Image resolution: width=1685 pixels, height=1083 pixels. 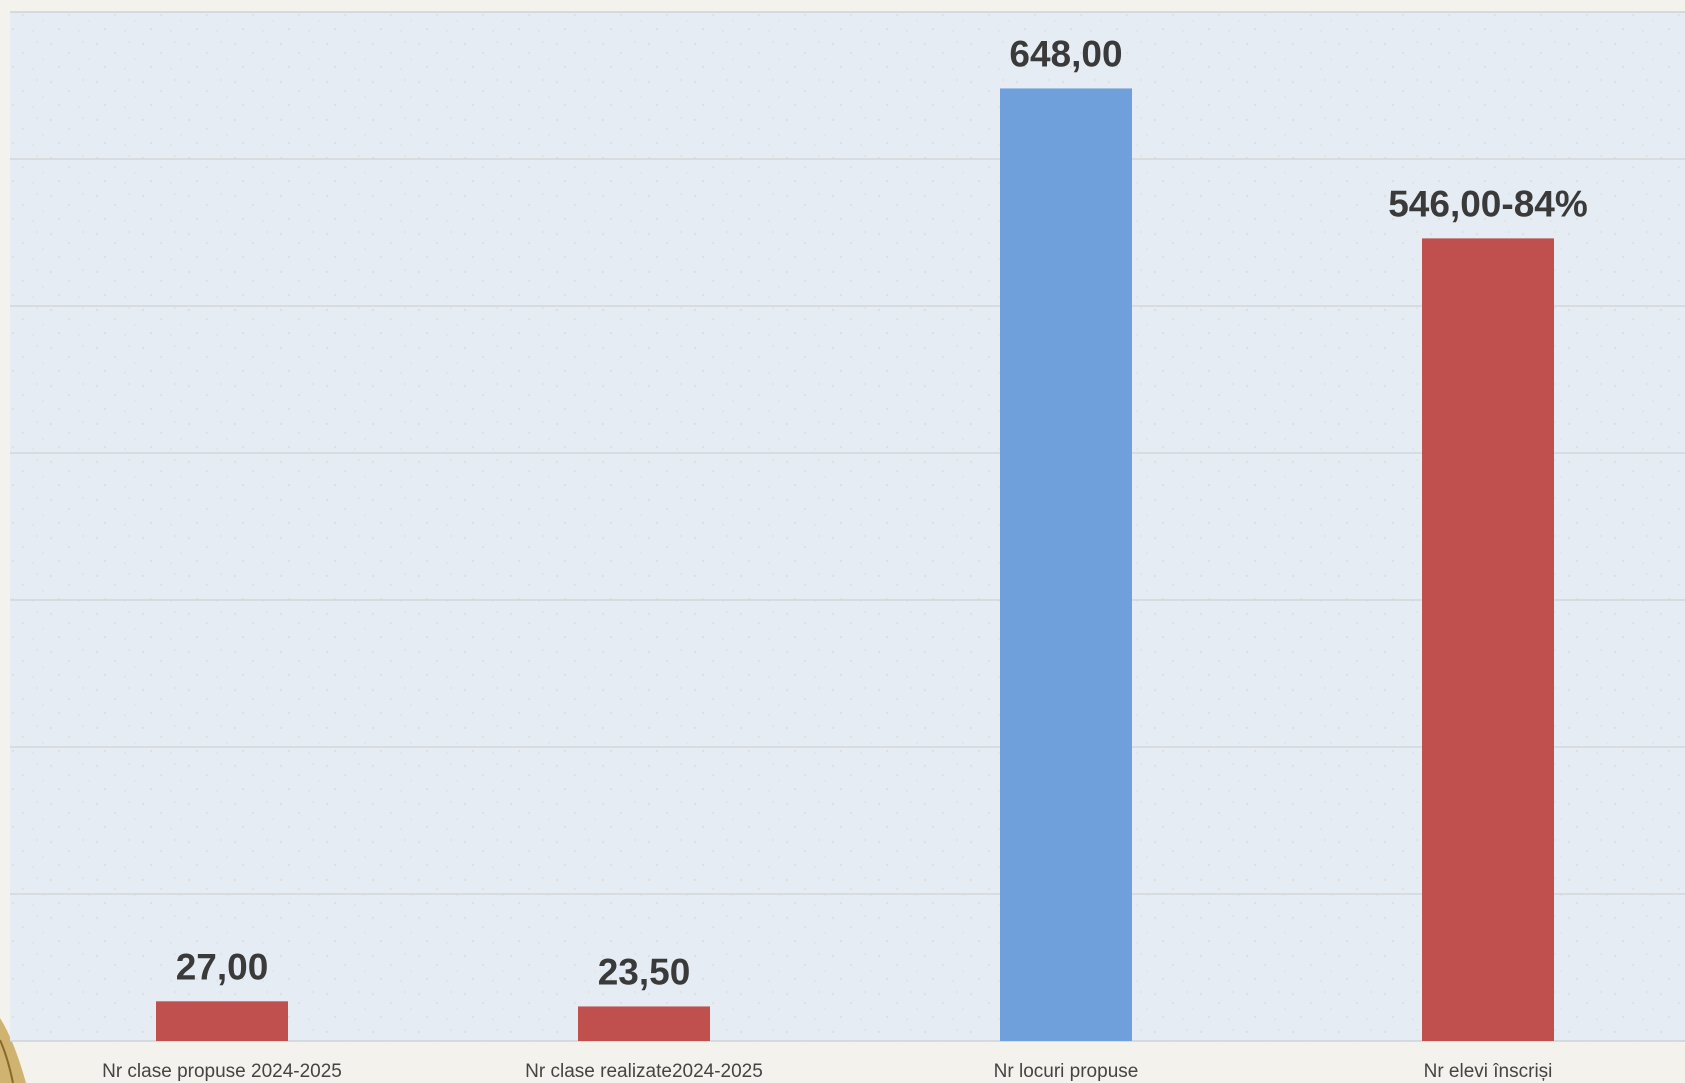 I want to click on category-label-4: Nr elevi înscriși, so click(x=1488, y=1071).